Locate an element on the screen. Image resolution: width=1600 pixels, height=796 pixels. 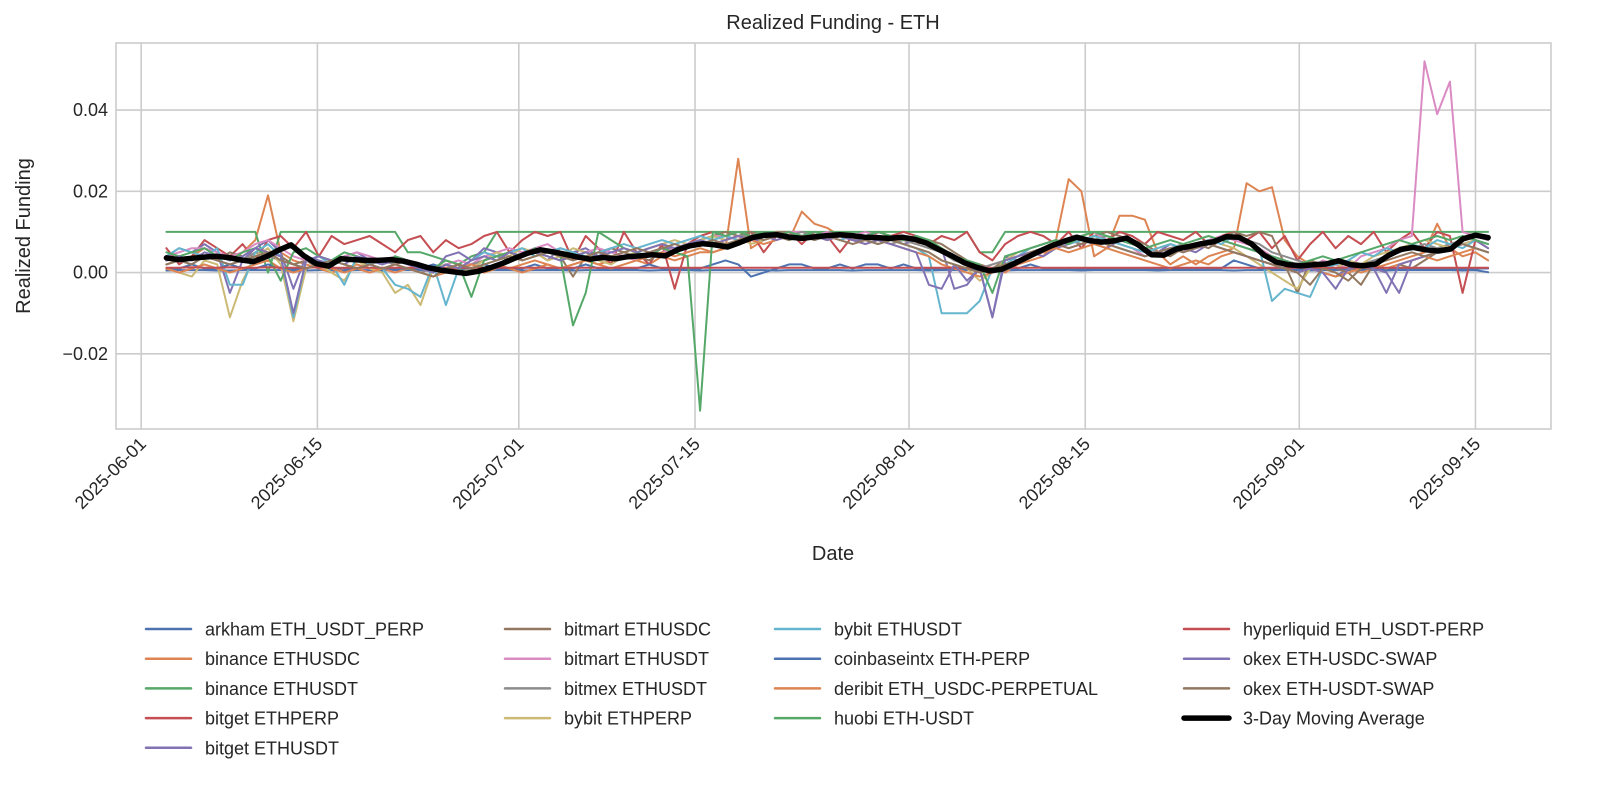
legend-label: deribit ETH_USDC-PERPETUAL is located at coordinates (966, 689).